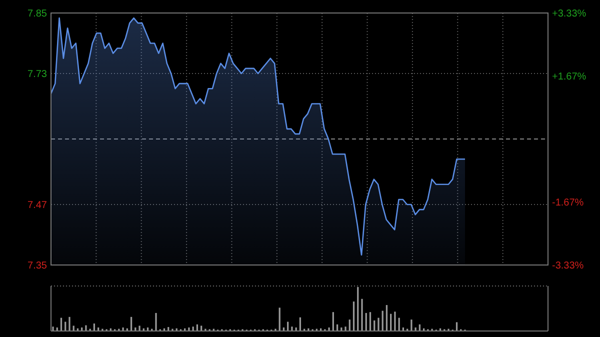  I want to click on y-tick-label: 7.73, so click(38, 74).